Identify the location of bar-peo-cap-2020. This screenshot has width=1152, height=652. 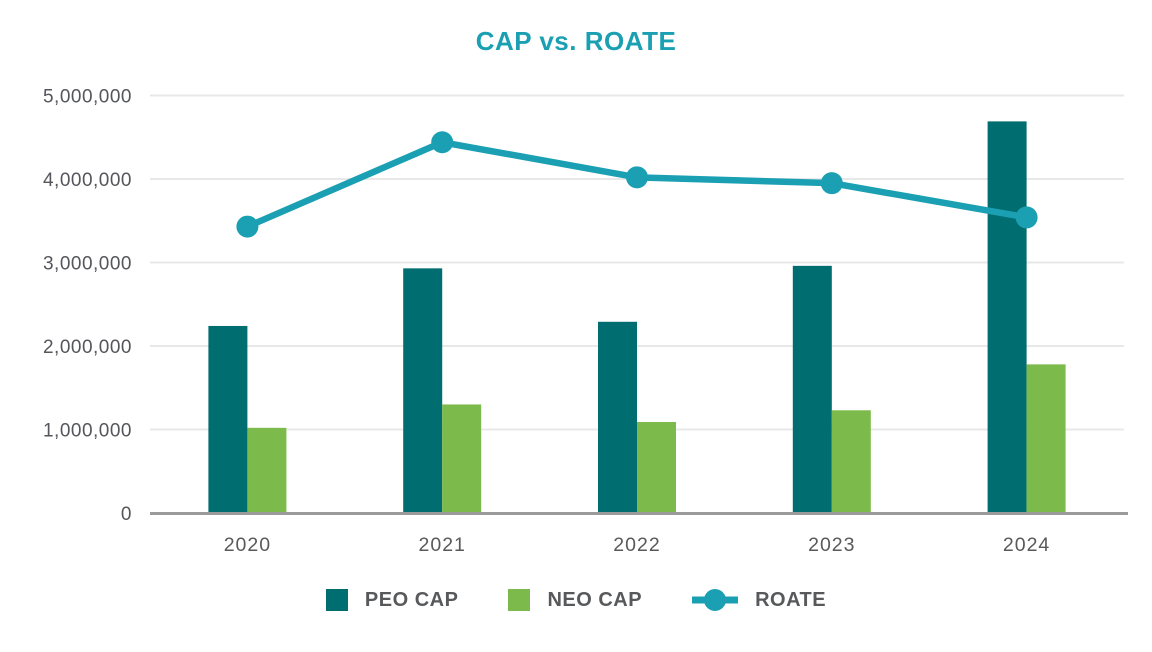
(228, 419).